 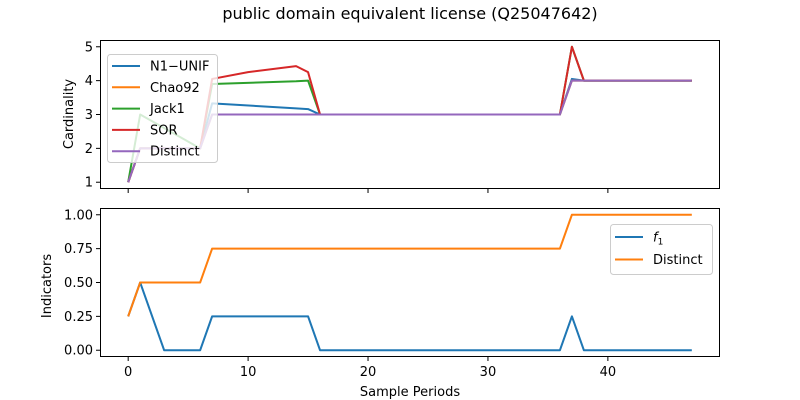 I want to click on cardinality-legend-label: Chao92, so click(x=175, y=88).